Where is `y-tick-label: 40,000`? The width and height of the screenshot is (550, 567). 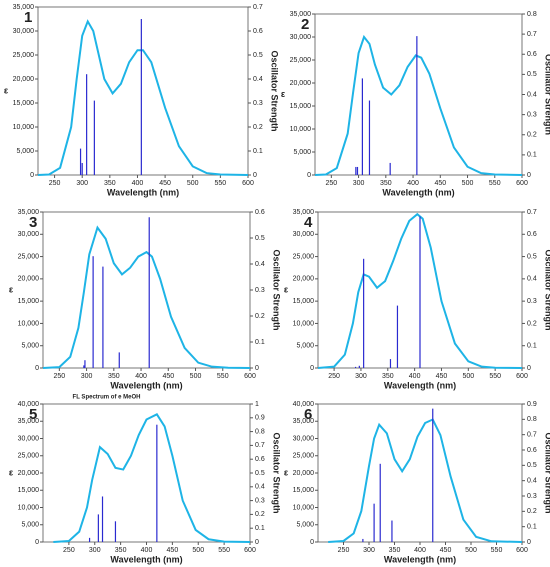
y-tick-label: 40,000 is located at coordinates (29, 404).